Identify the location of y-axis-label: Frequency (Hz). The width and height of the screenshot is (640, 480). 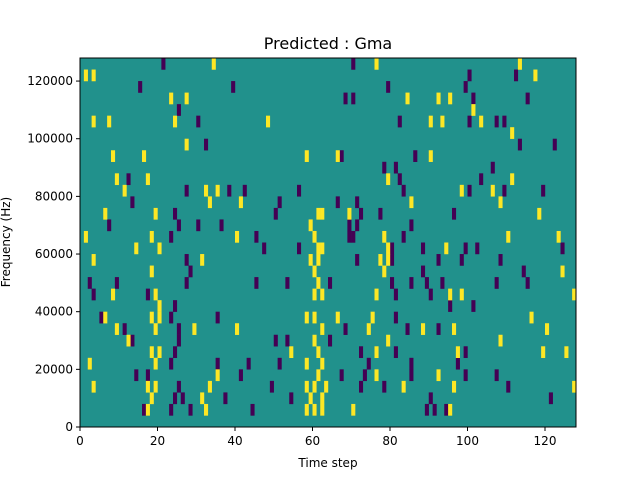
(6, 242).